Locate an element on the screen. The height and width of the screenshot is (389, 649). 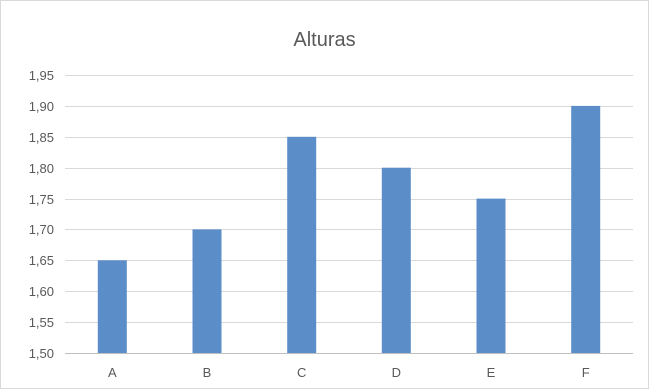
y-tick-label: 1,75 is located at coordinates (41, 199).